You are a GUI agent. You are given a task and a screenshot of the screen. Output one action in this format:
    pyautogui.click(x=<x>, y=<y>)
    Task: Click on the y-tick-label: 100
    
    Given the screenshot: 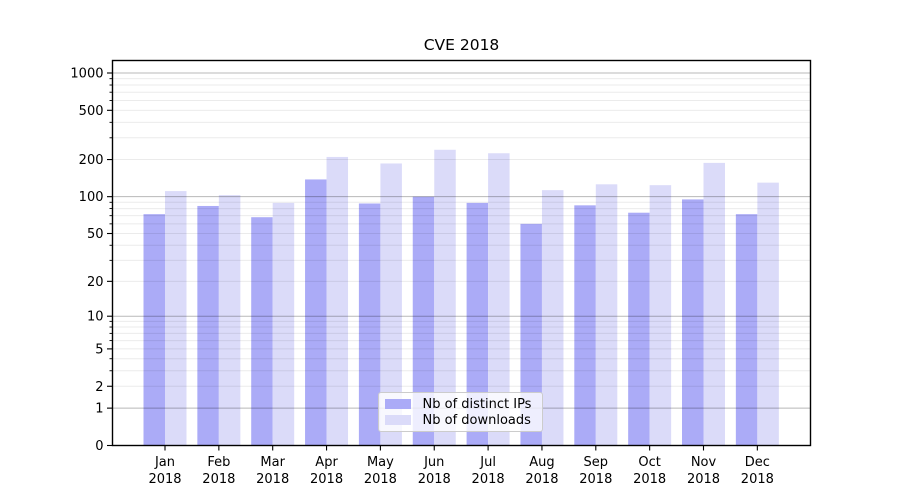 What is the action you would take?
    pyautogui.click(x=91, y=197)
    